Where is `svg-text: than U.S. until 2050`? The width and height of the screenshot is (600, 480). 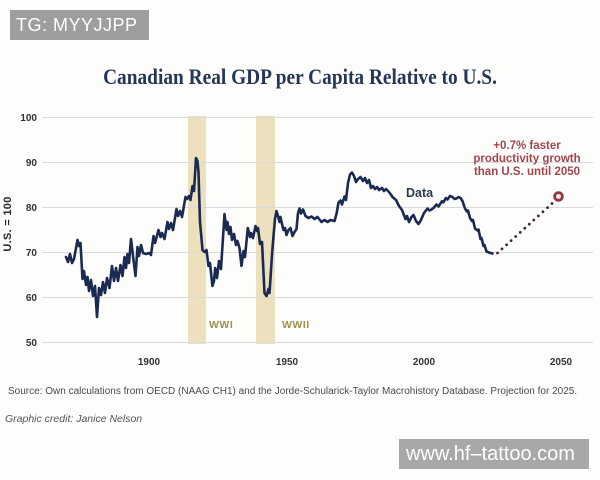 svg-text: than U.S. until 2050 is located at coordinates (527, 172).